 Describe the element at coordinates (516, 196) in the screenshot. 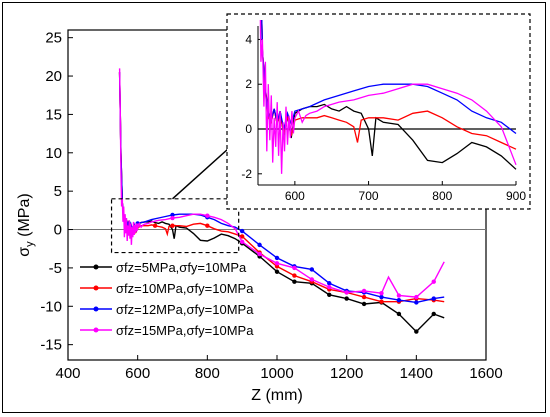

I see `inset-x-tick-label: 900` at that location.